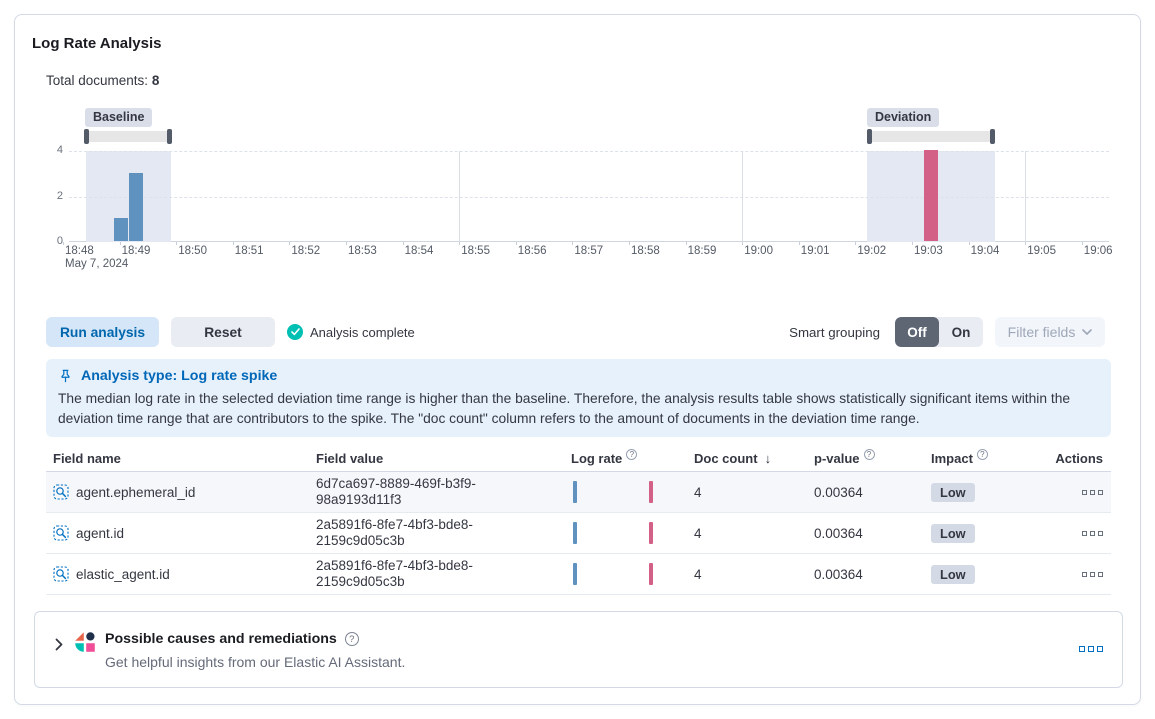 This screenshot has width=1155, height=719. Describe the element at coordinates (102, 332) in the screenshot. I see `run-analysis-button: Run analysis` at that location.